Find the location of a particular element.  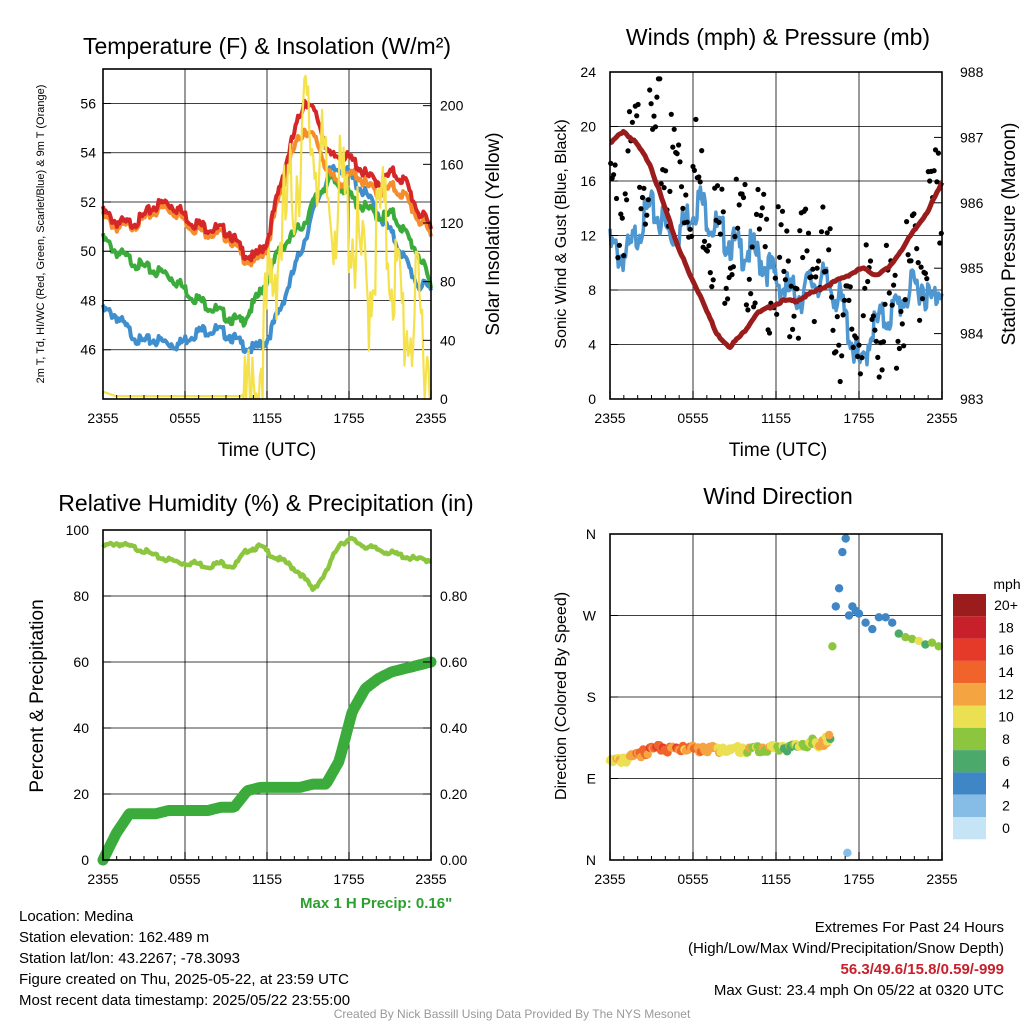

legend-label: 2 is located at coordinates (1006, 806).